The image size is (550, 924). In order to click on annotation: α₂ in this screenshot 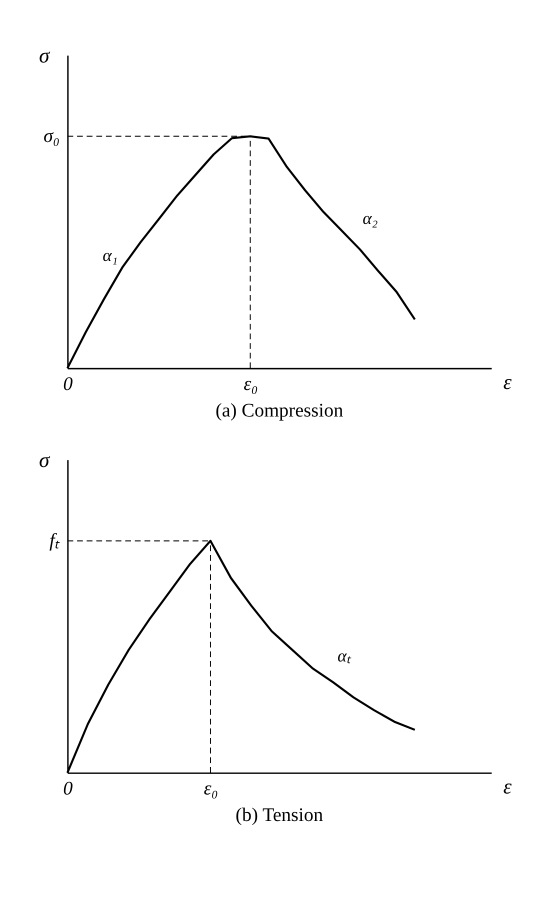, I will do `click(370, 218)`.